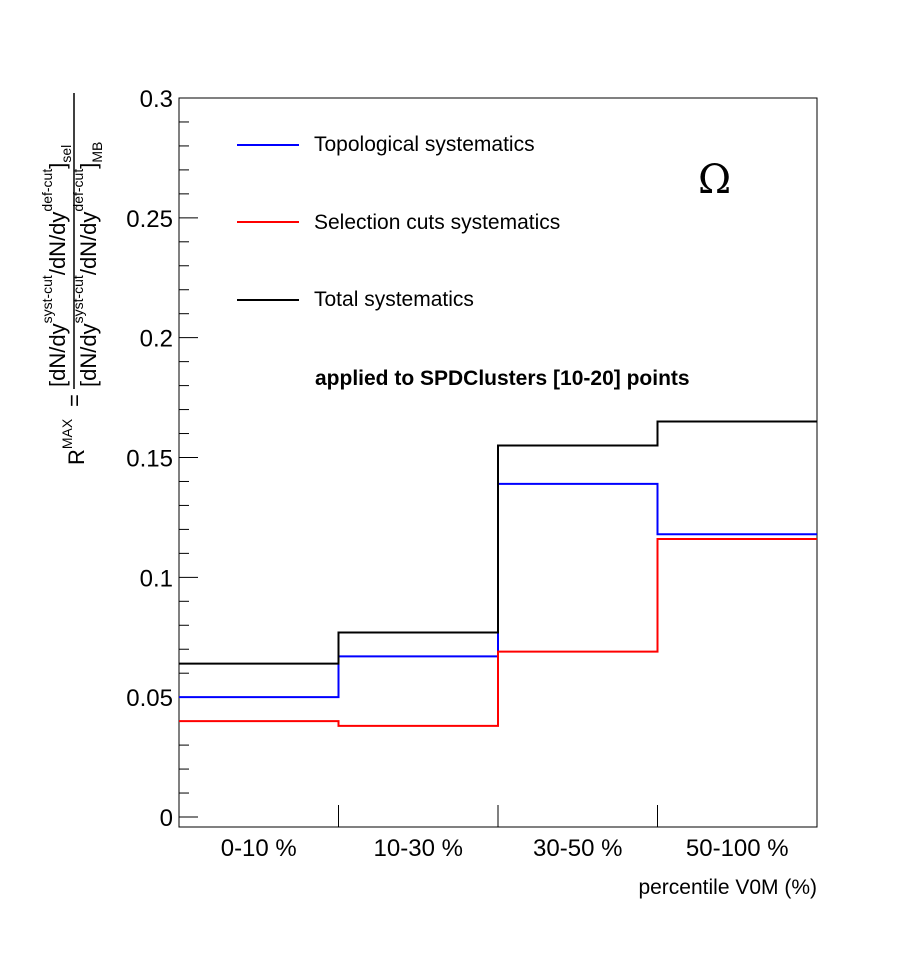  What do you see at coordinates (502, 378) in the screenshot?
I see `annotation-note: applied to SPDClusters [10-20] points` at bounding box center [502, 378].